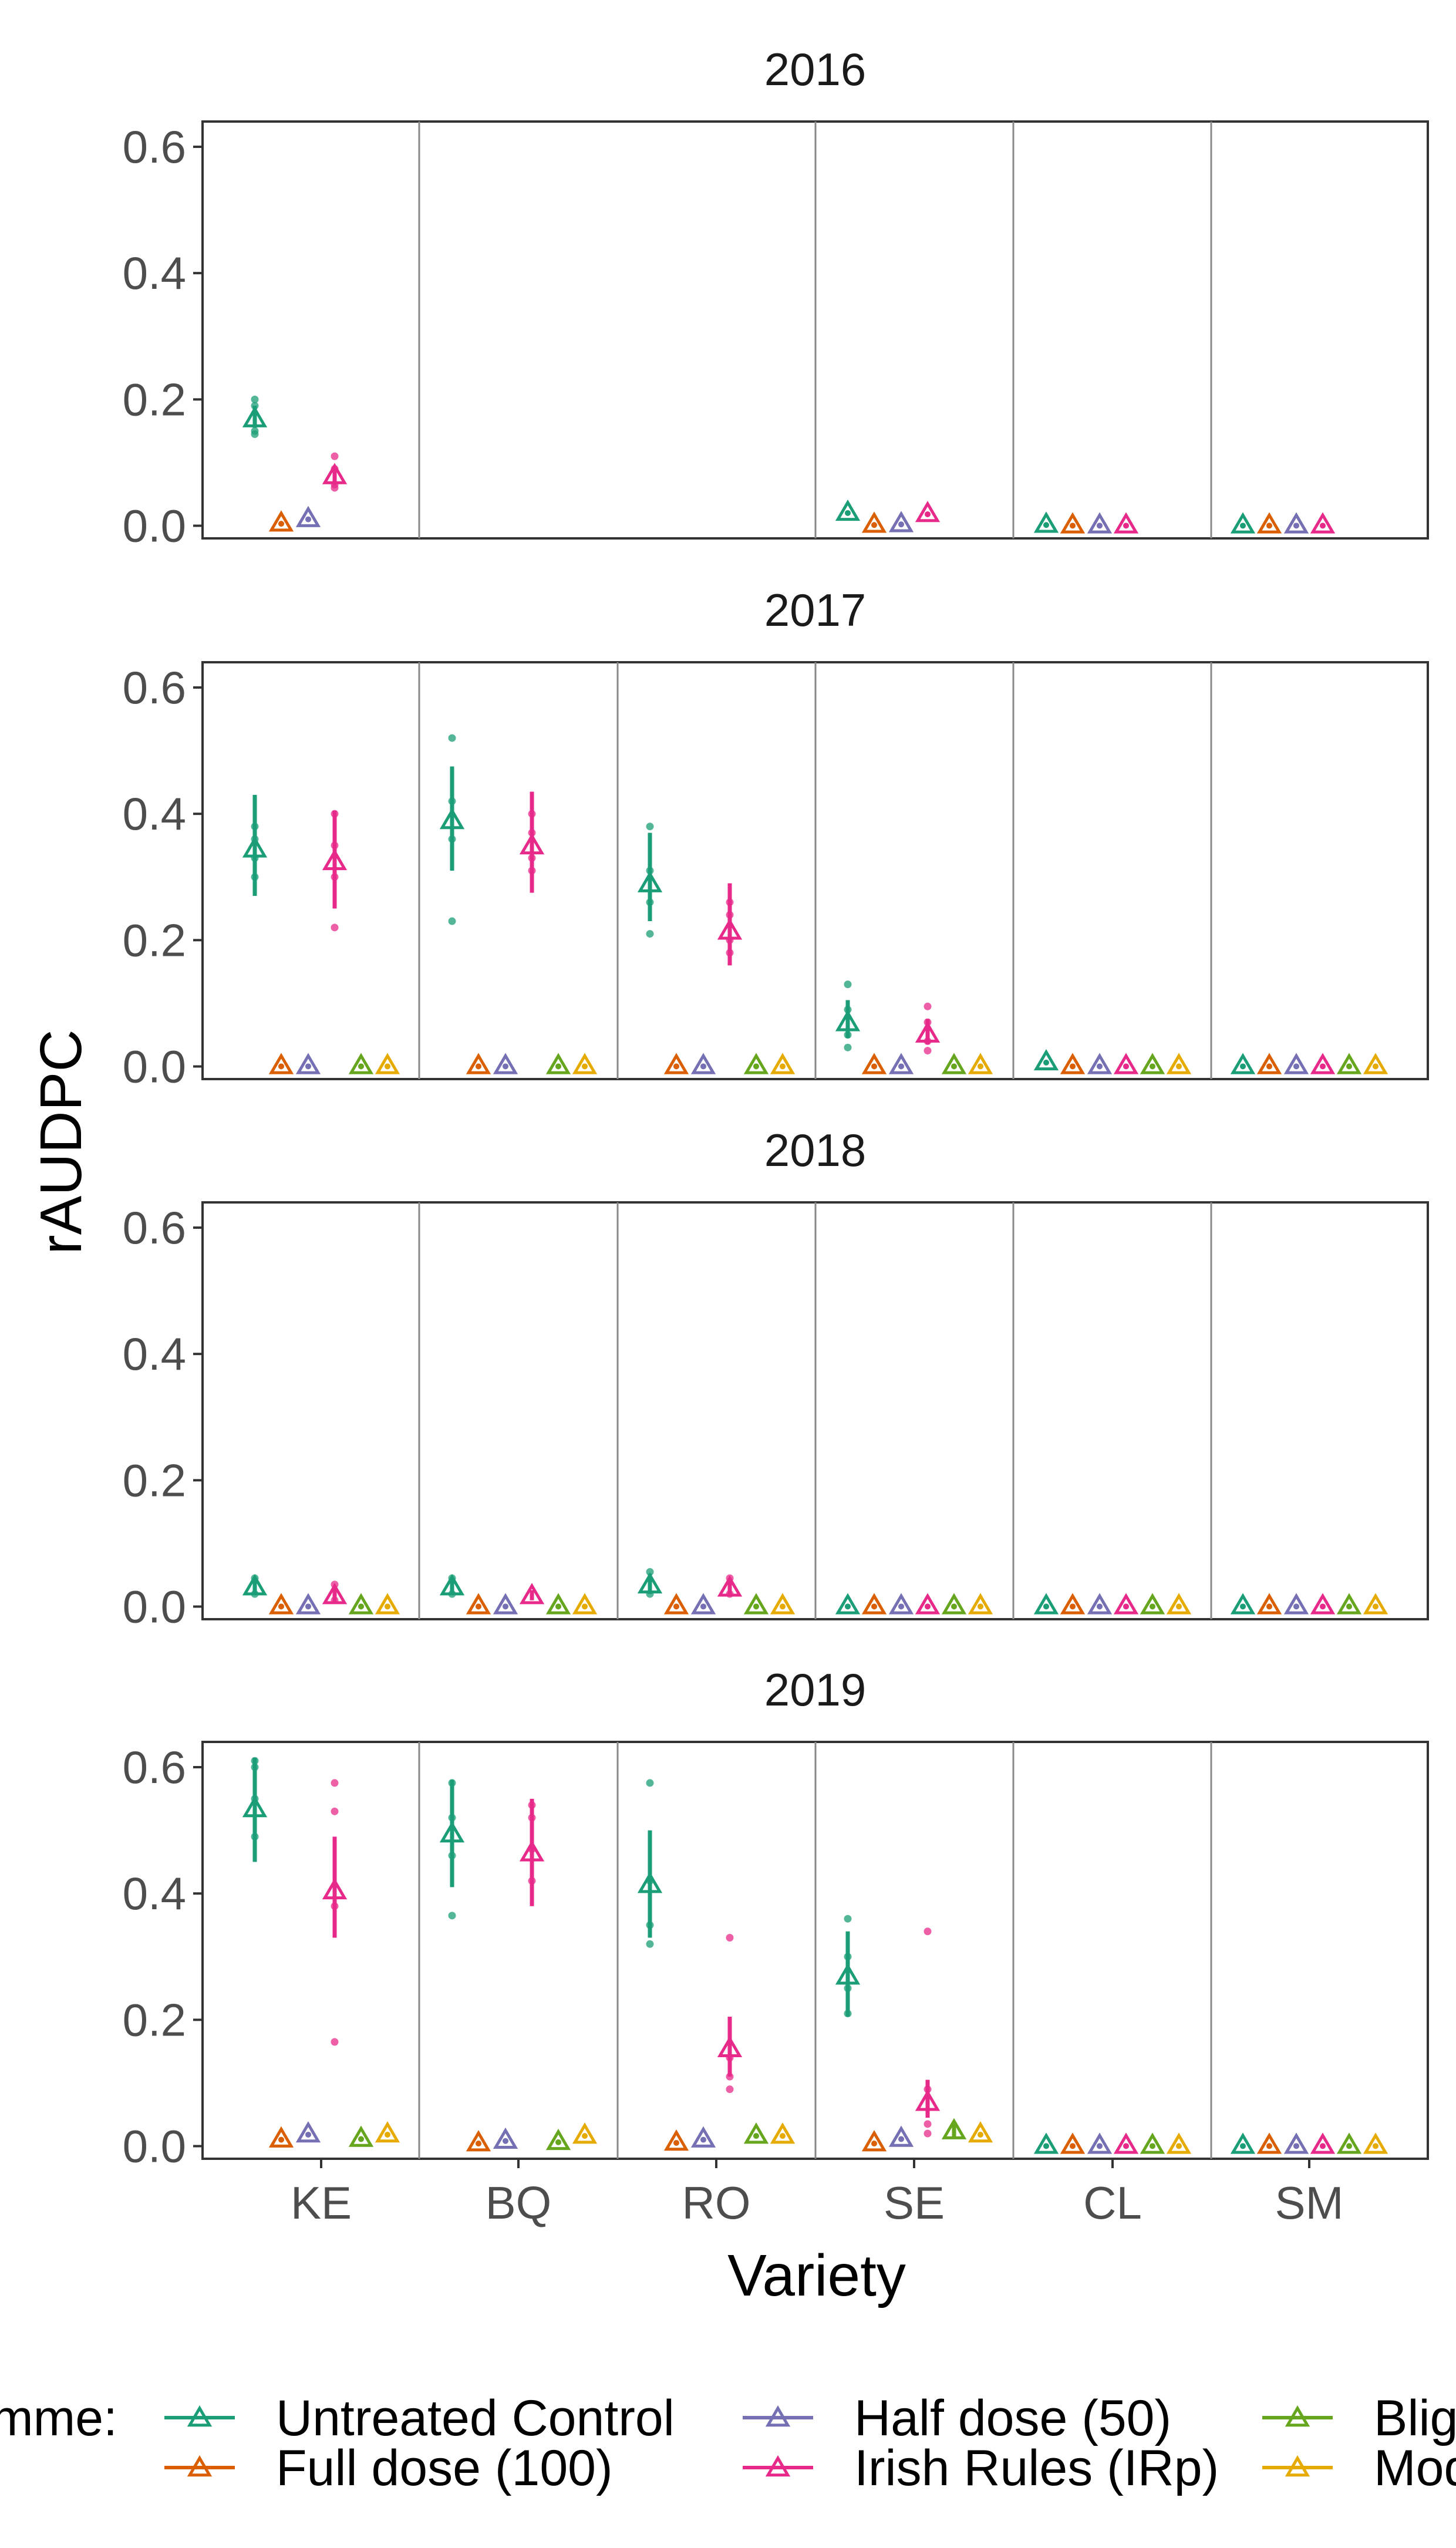  I want to click on legend-item: Blight Manager, so click(1359, 2418).